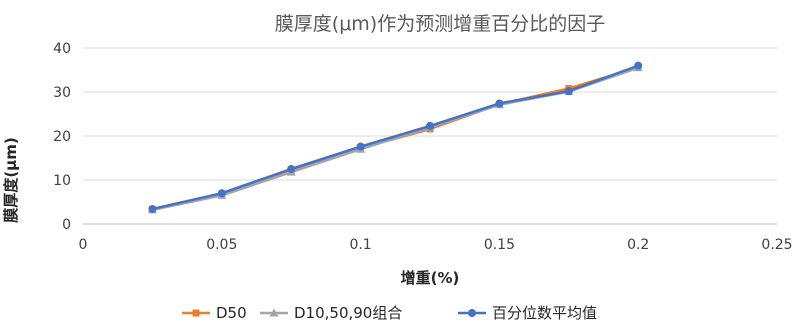 Image resolution: width=795 pixels, height=324 pixels. I want to click on y-tick-label: 10, so click(62, 181).